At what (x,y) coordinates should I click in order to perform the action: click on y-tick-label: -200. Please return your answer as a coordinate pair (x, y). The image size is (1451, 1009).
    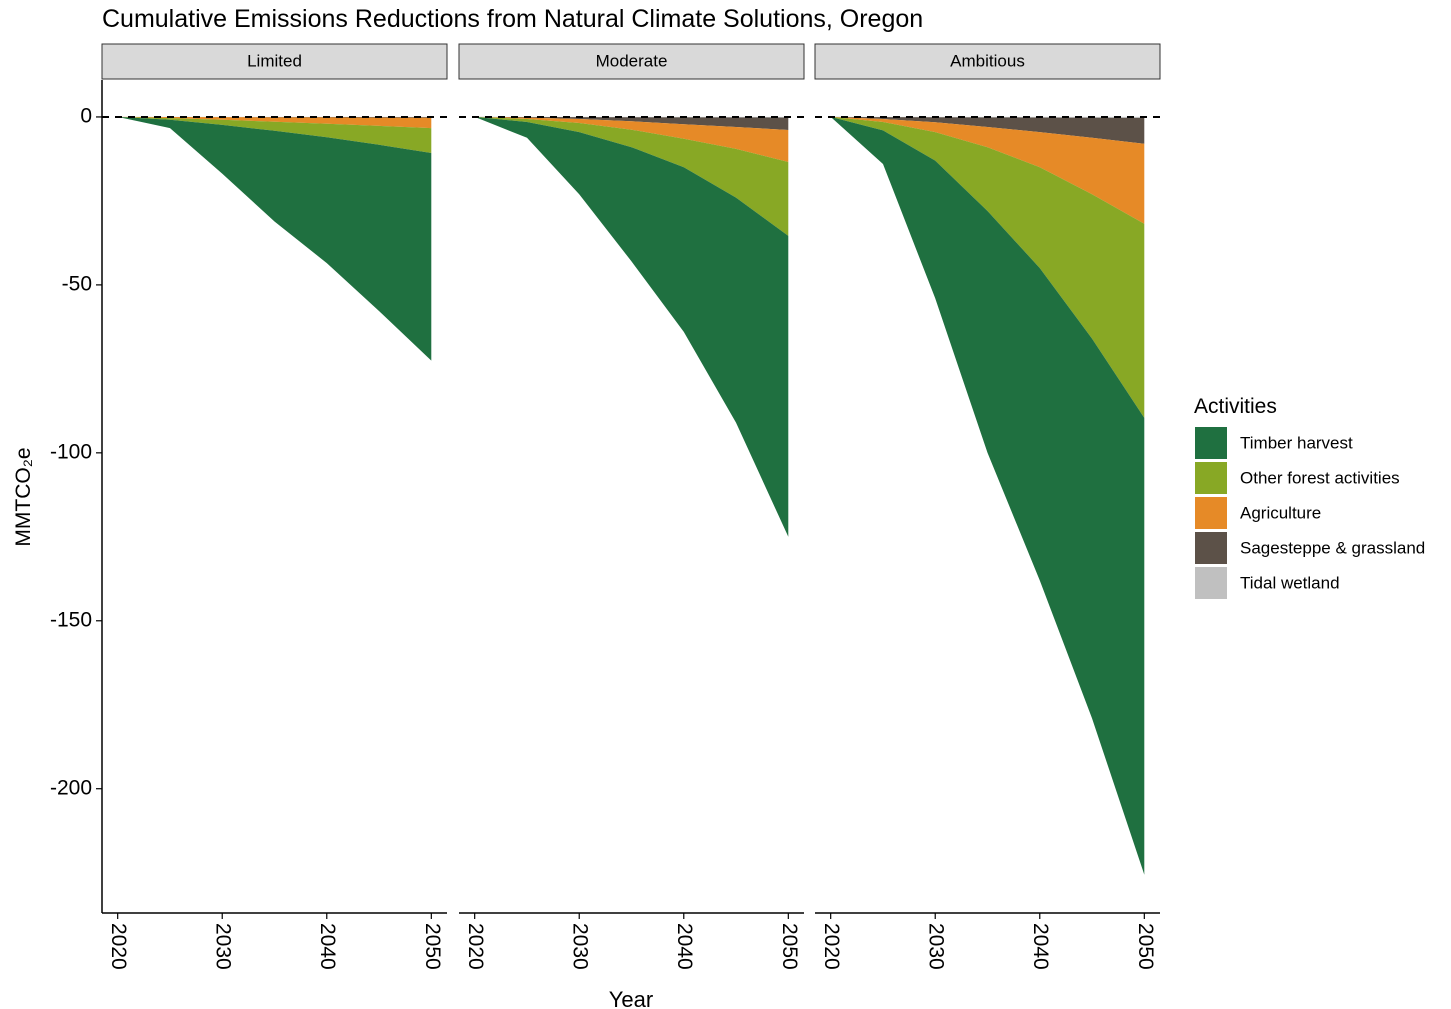
    Looking at the image, I should click on (71, 787).